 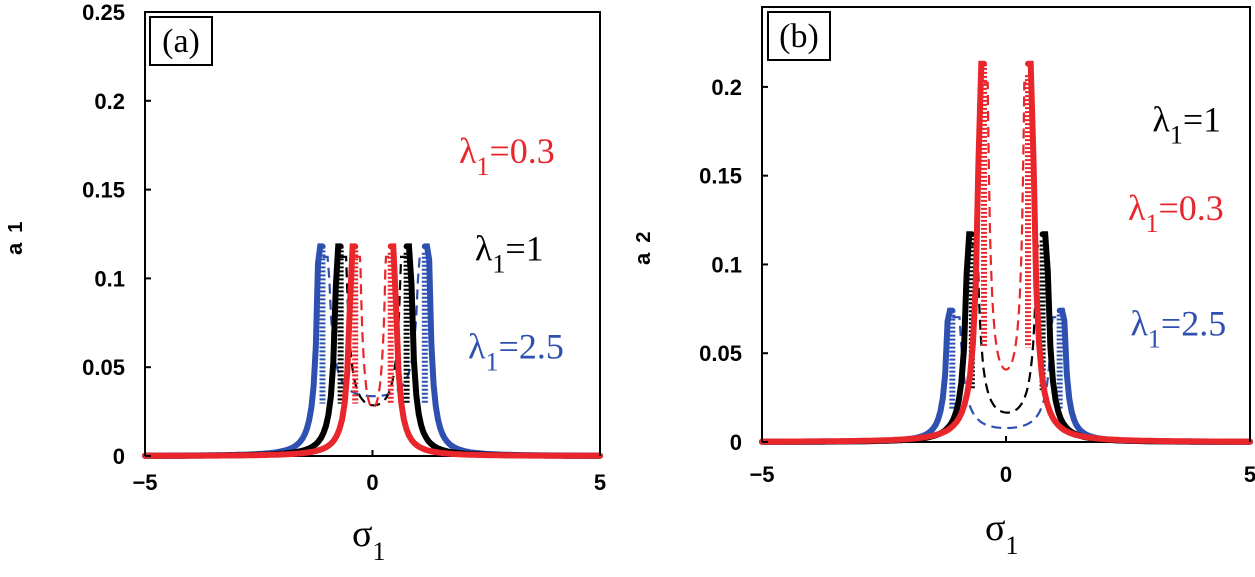 I want to click on y-axis-label-sub-a: 1, so click(x=16, y=227).